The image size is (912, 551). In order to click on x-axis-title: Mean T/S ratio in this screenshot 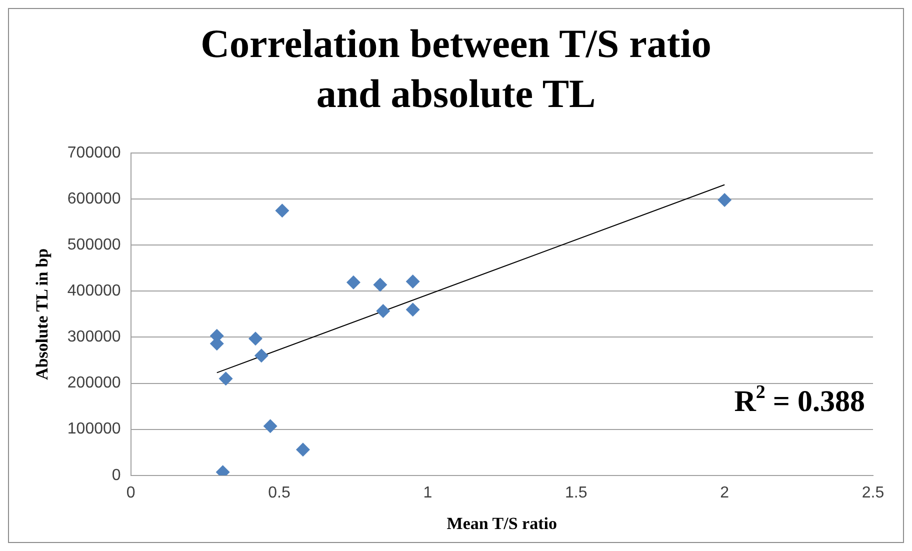, I will do `click(501, 524)`.